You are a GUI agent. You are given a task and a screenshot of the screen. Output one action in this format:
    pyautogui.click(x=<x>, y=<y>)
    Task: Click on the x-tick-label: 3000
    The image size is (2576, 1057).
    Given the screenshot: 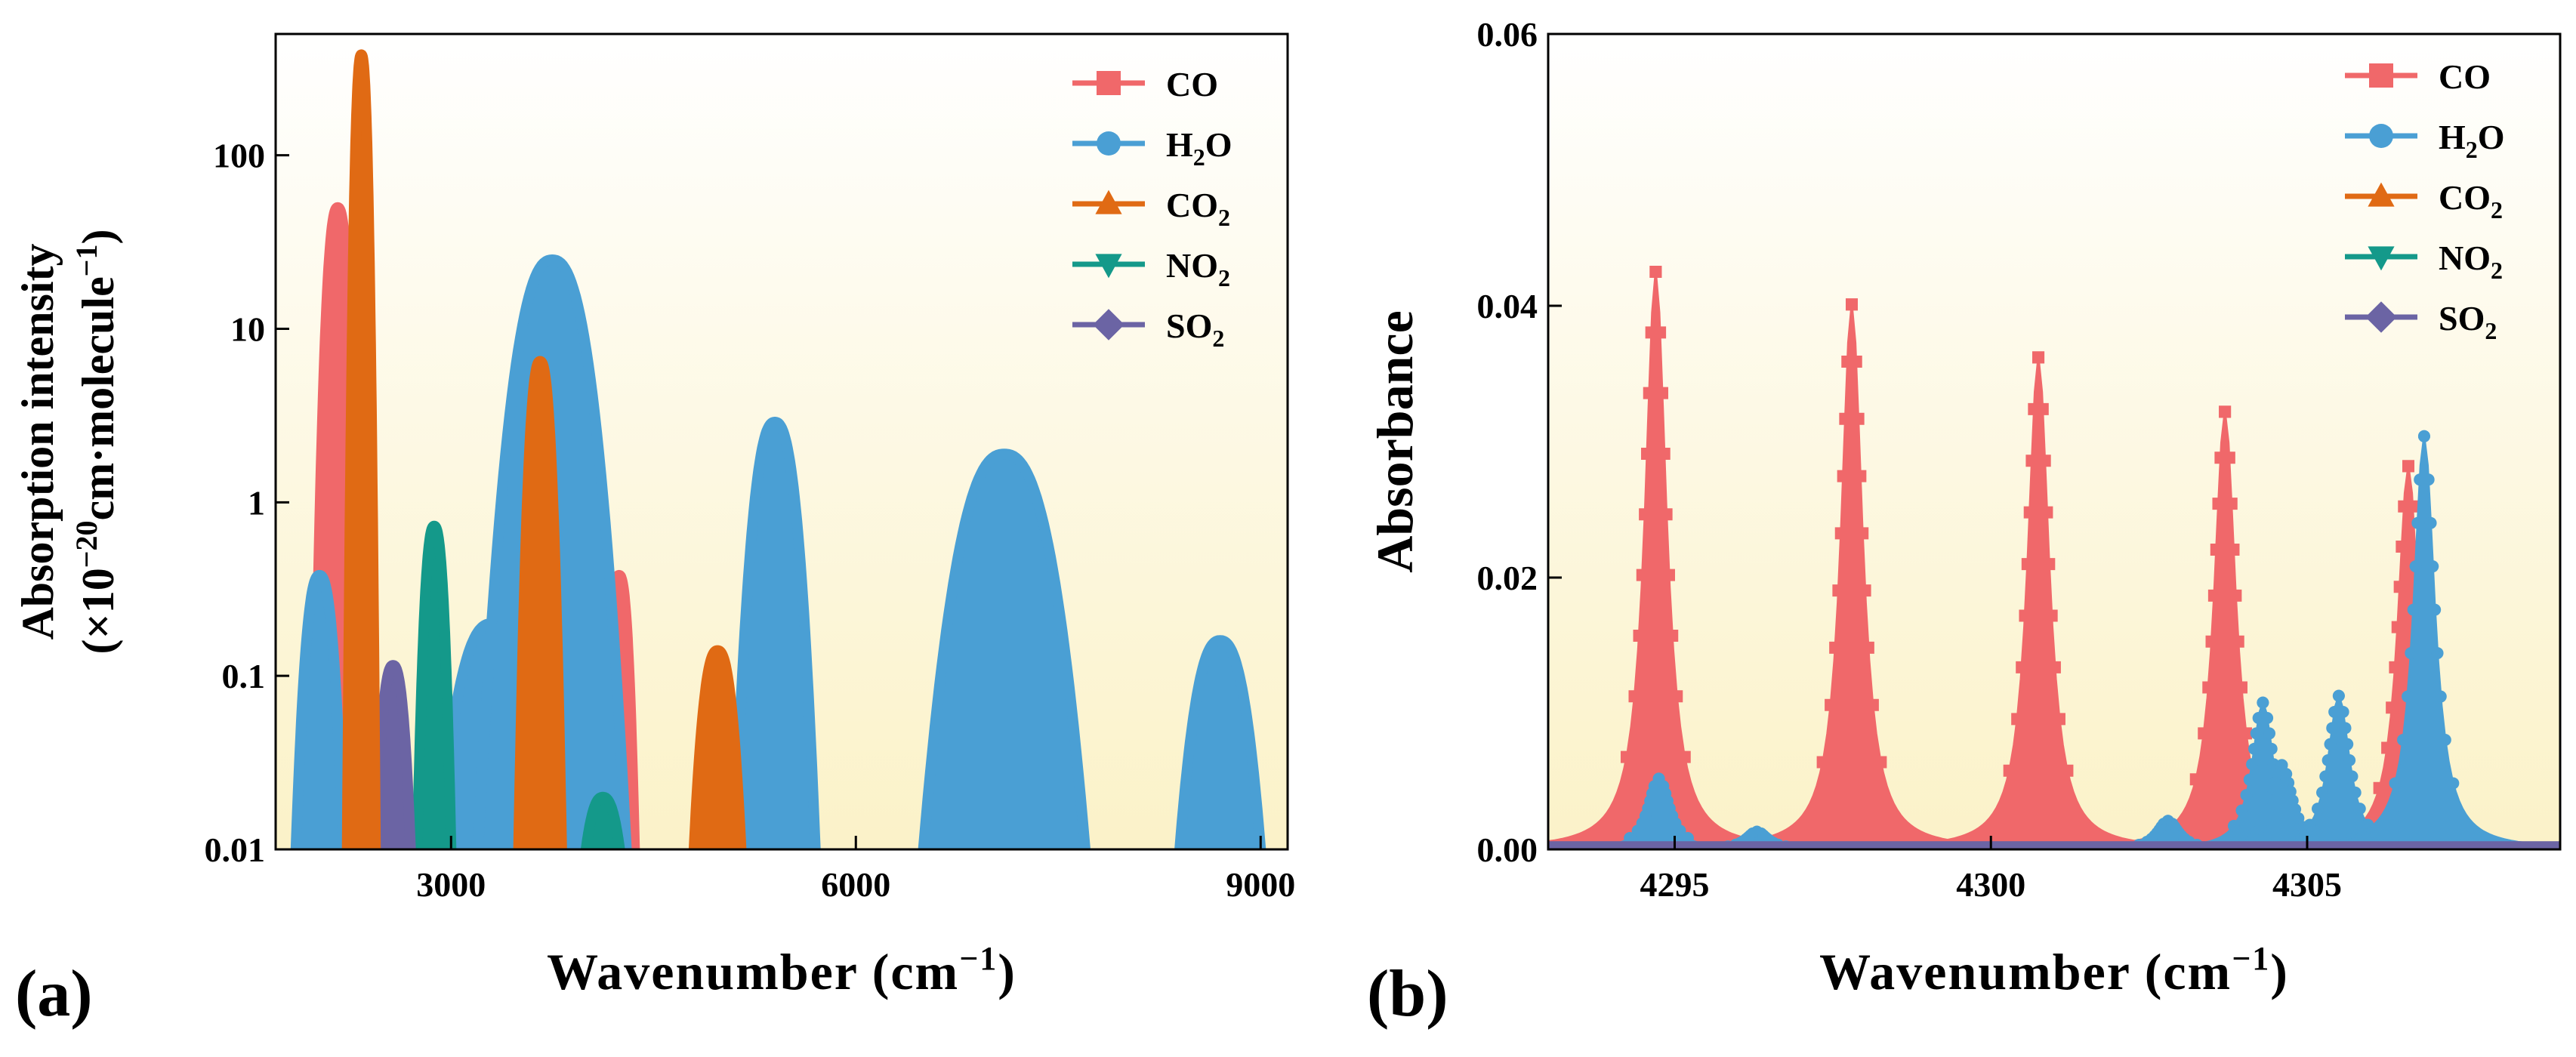 What is the action you would take?
    pyautogui.click(x=451, y=884)
    